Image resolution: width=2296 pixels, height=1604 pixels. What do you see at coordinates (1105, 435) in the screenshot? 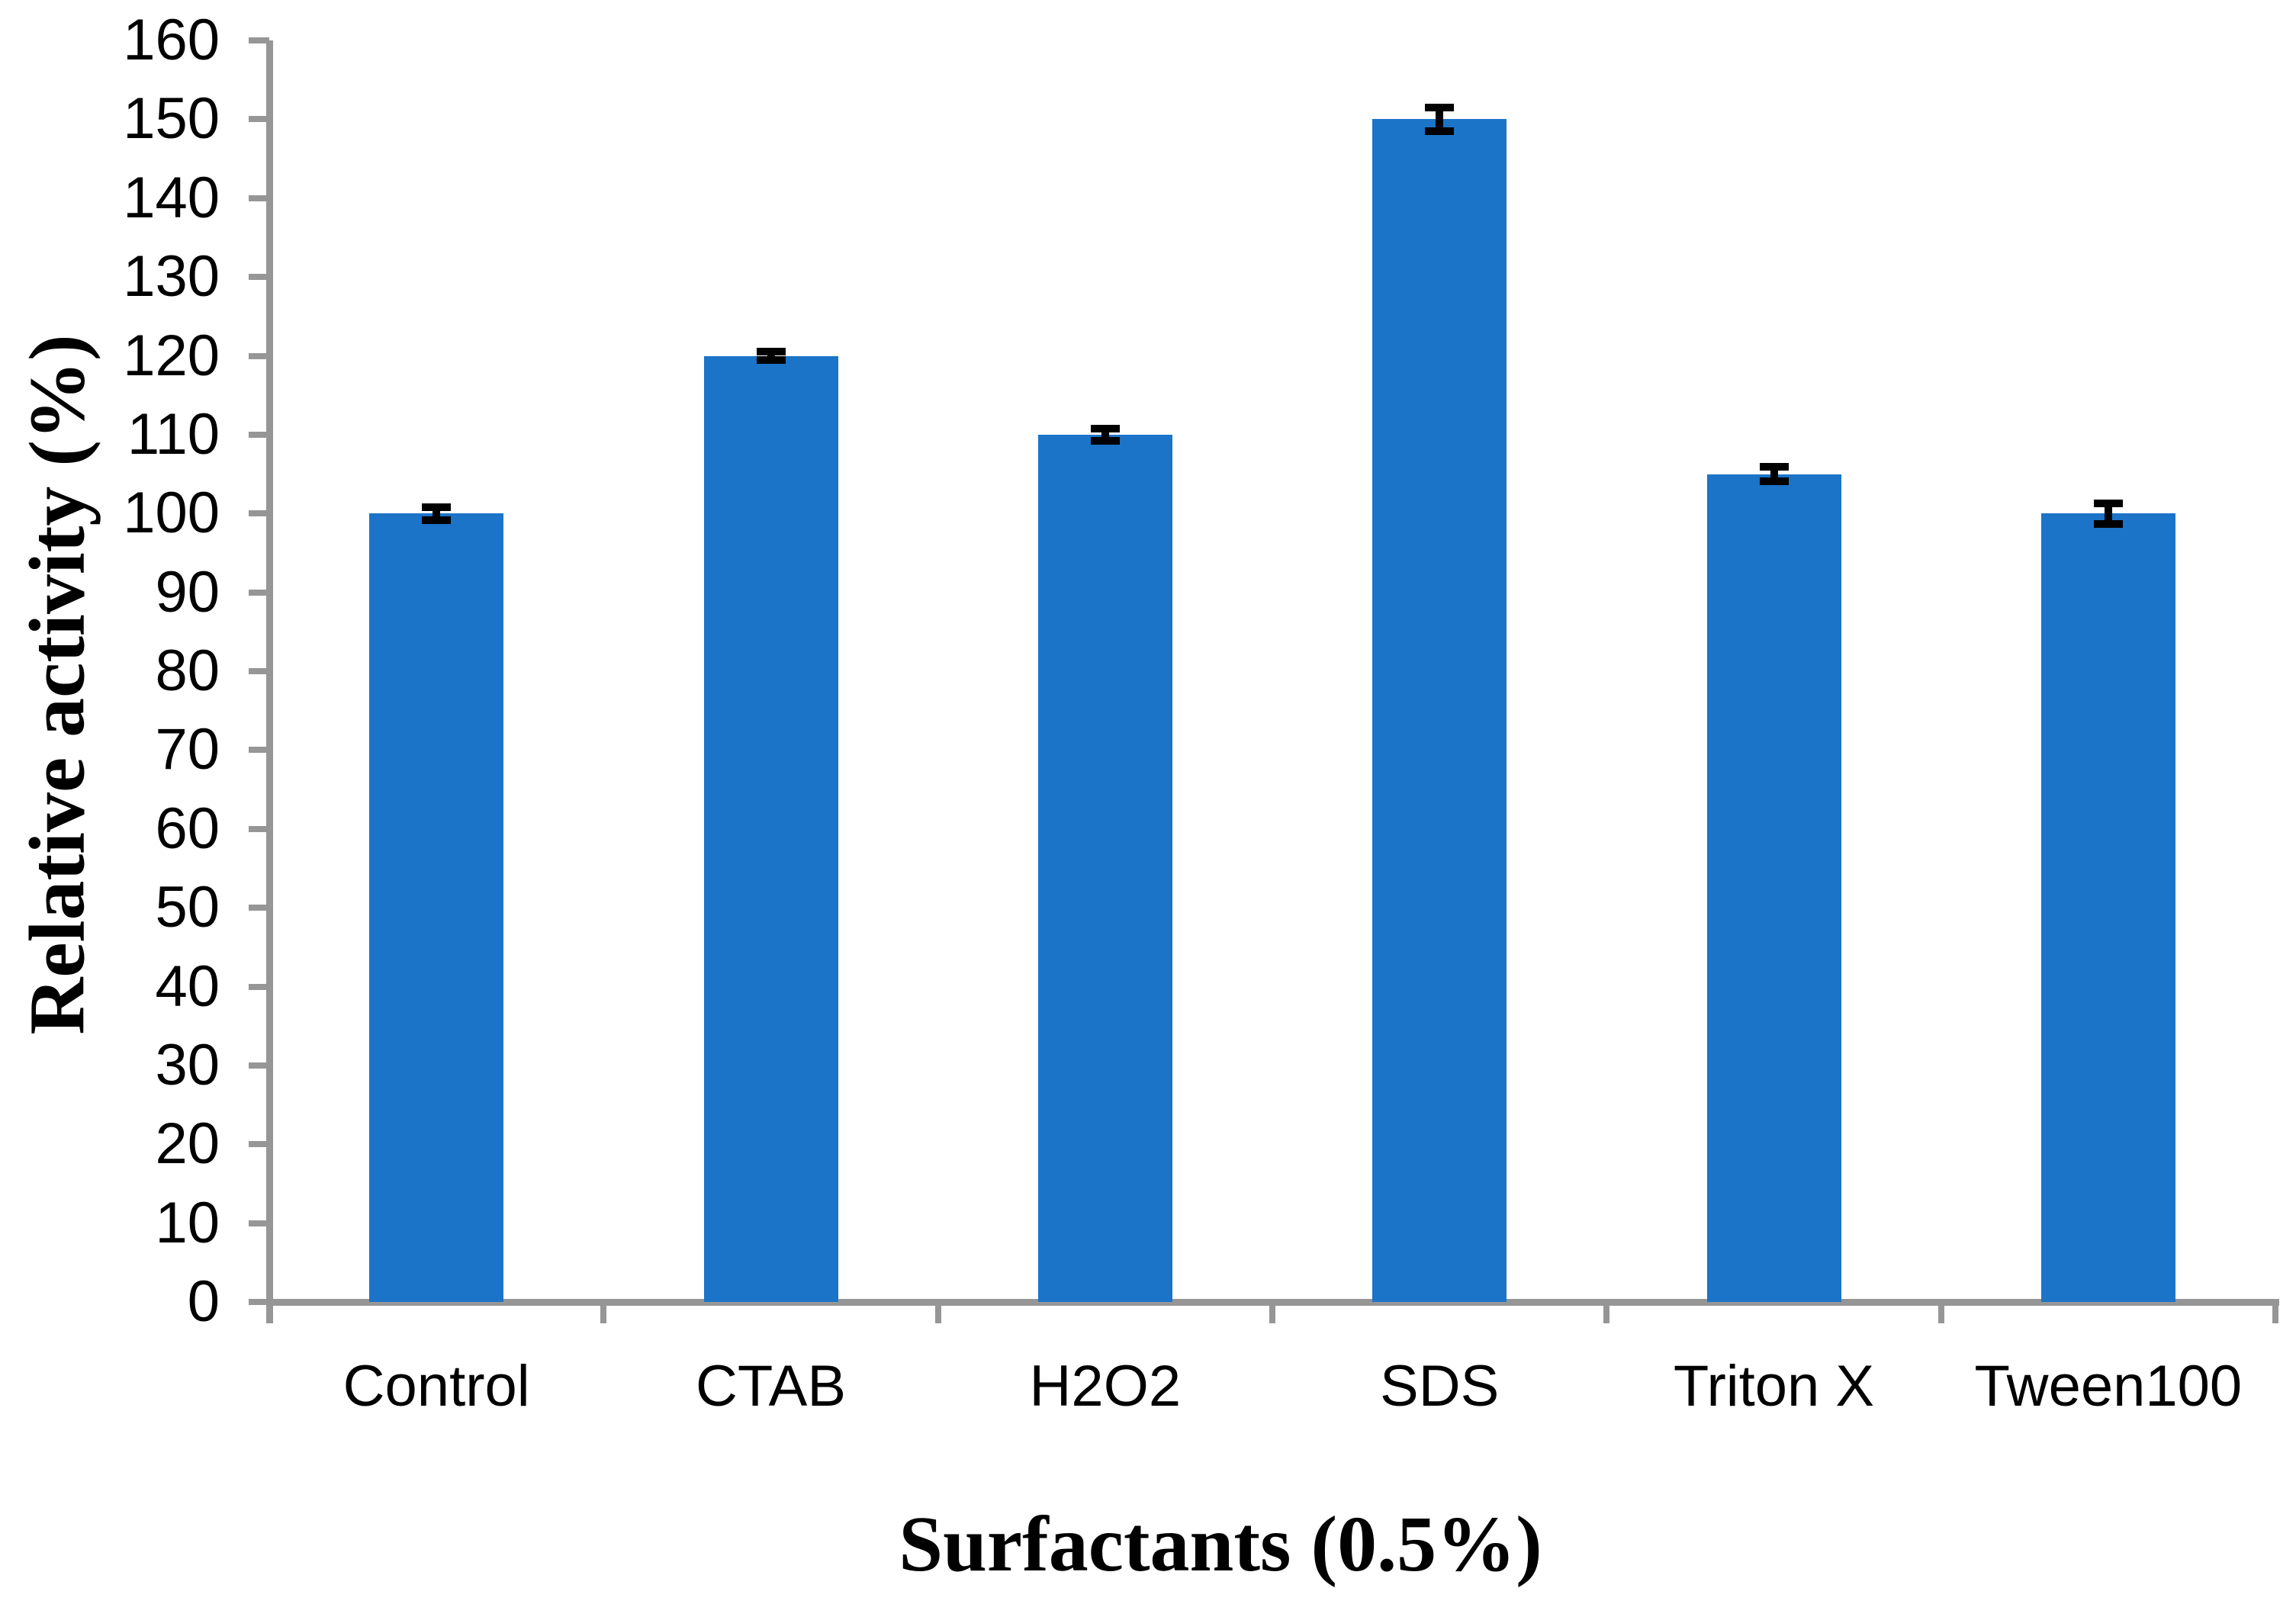
I see `error-bar-h2o2` at bounding box center [1105, 435].